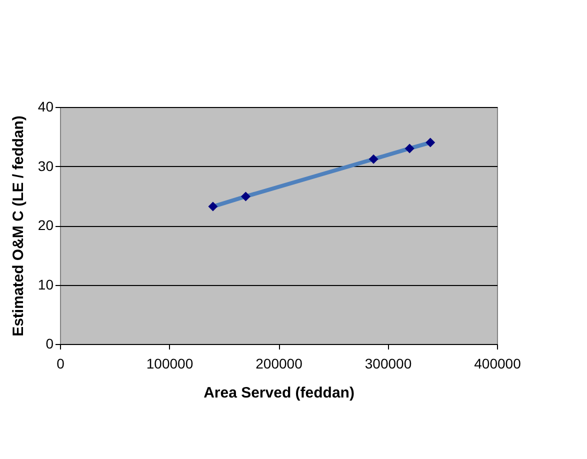 This screenshot has height=459, width=587. I want to click on x-axis-title: Area Served (feddan), so click(279, 393).